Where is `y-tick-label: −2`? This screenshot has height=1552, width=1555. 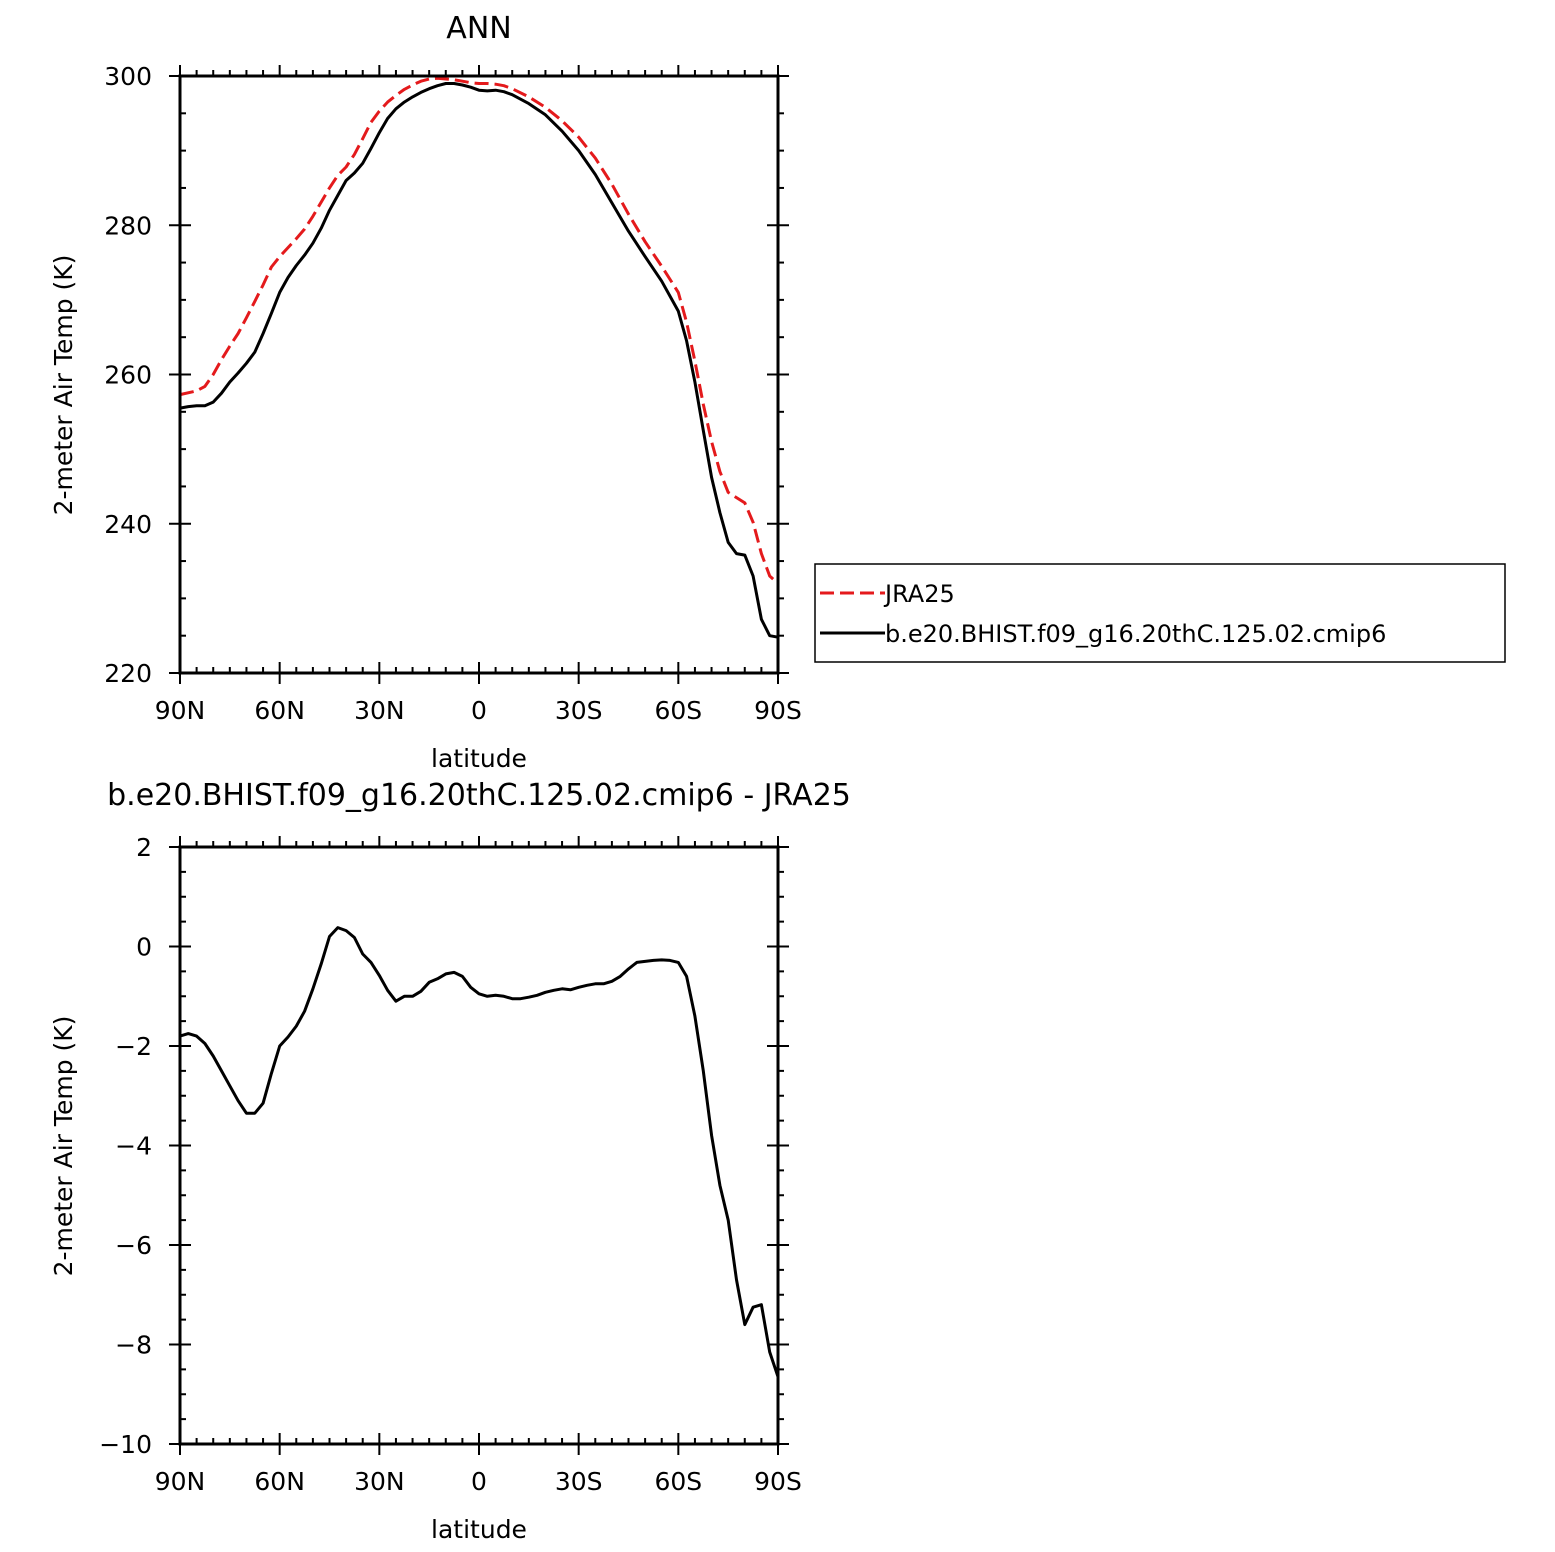
y-tick-label: −2 is located at coordinates (133, 1046).